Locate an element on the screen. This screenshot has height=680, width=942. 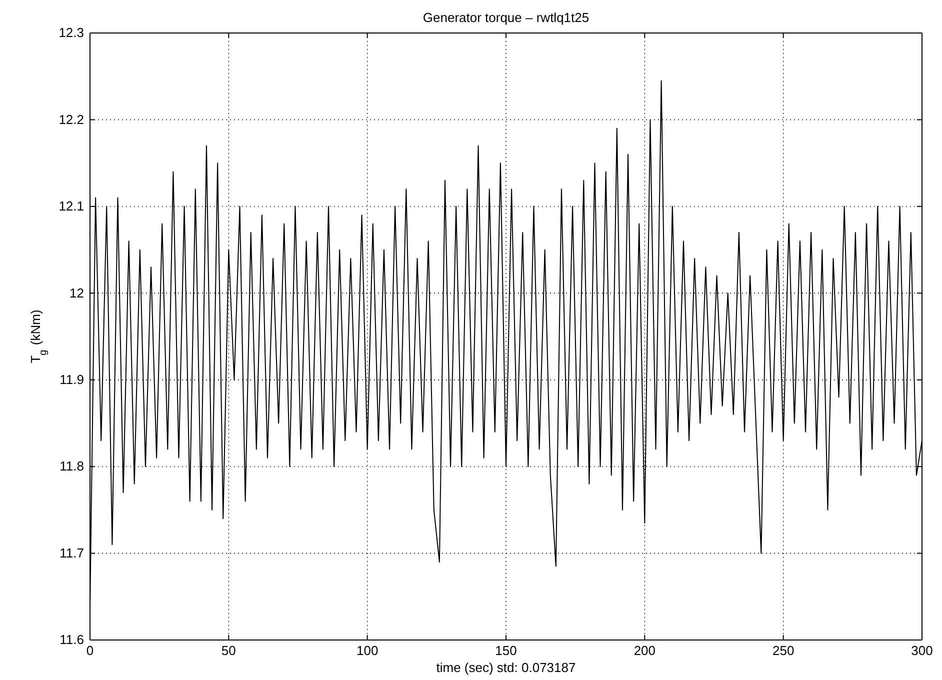
x-tick-label: 100 is located at coordinates (367, 650).